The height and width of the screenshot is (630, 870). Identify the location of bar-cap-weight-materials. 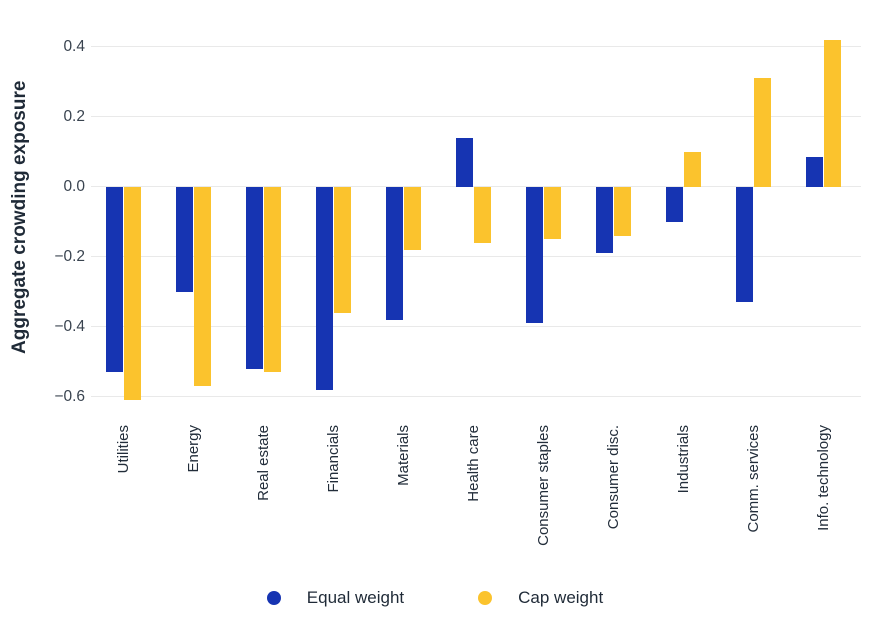
(412, 218).